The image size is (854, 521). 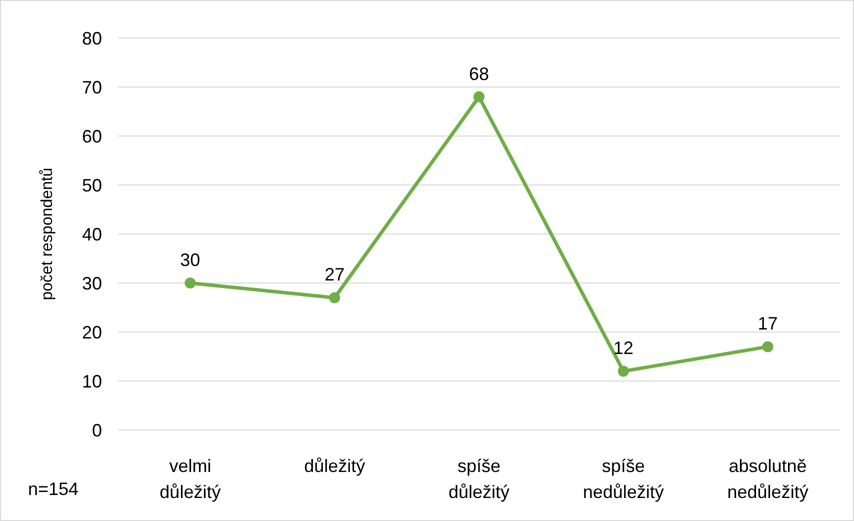 I want to click on data-label: 12, so click(x=623, y=348).